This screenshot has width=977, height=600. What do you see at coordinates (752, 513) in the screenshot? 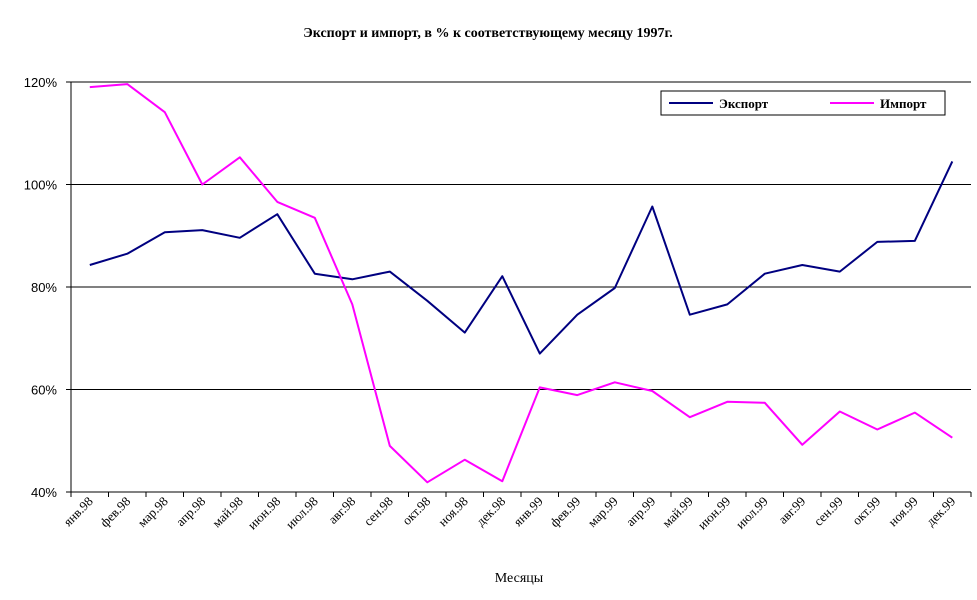
I see `x-tick-label-18: июл.99` at bounding box center [752, 513].